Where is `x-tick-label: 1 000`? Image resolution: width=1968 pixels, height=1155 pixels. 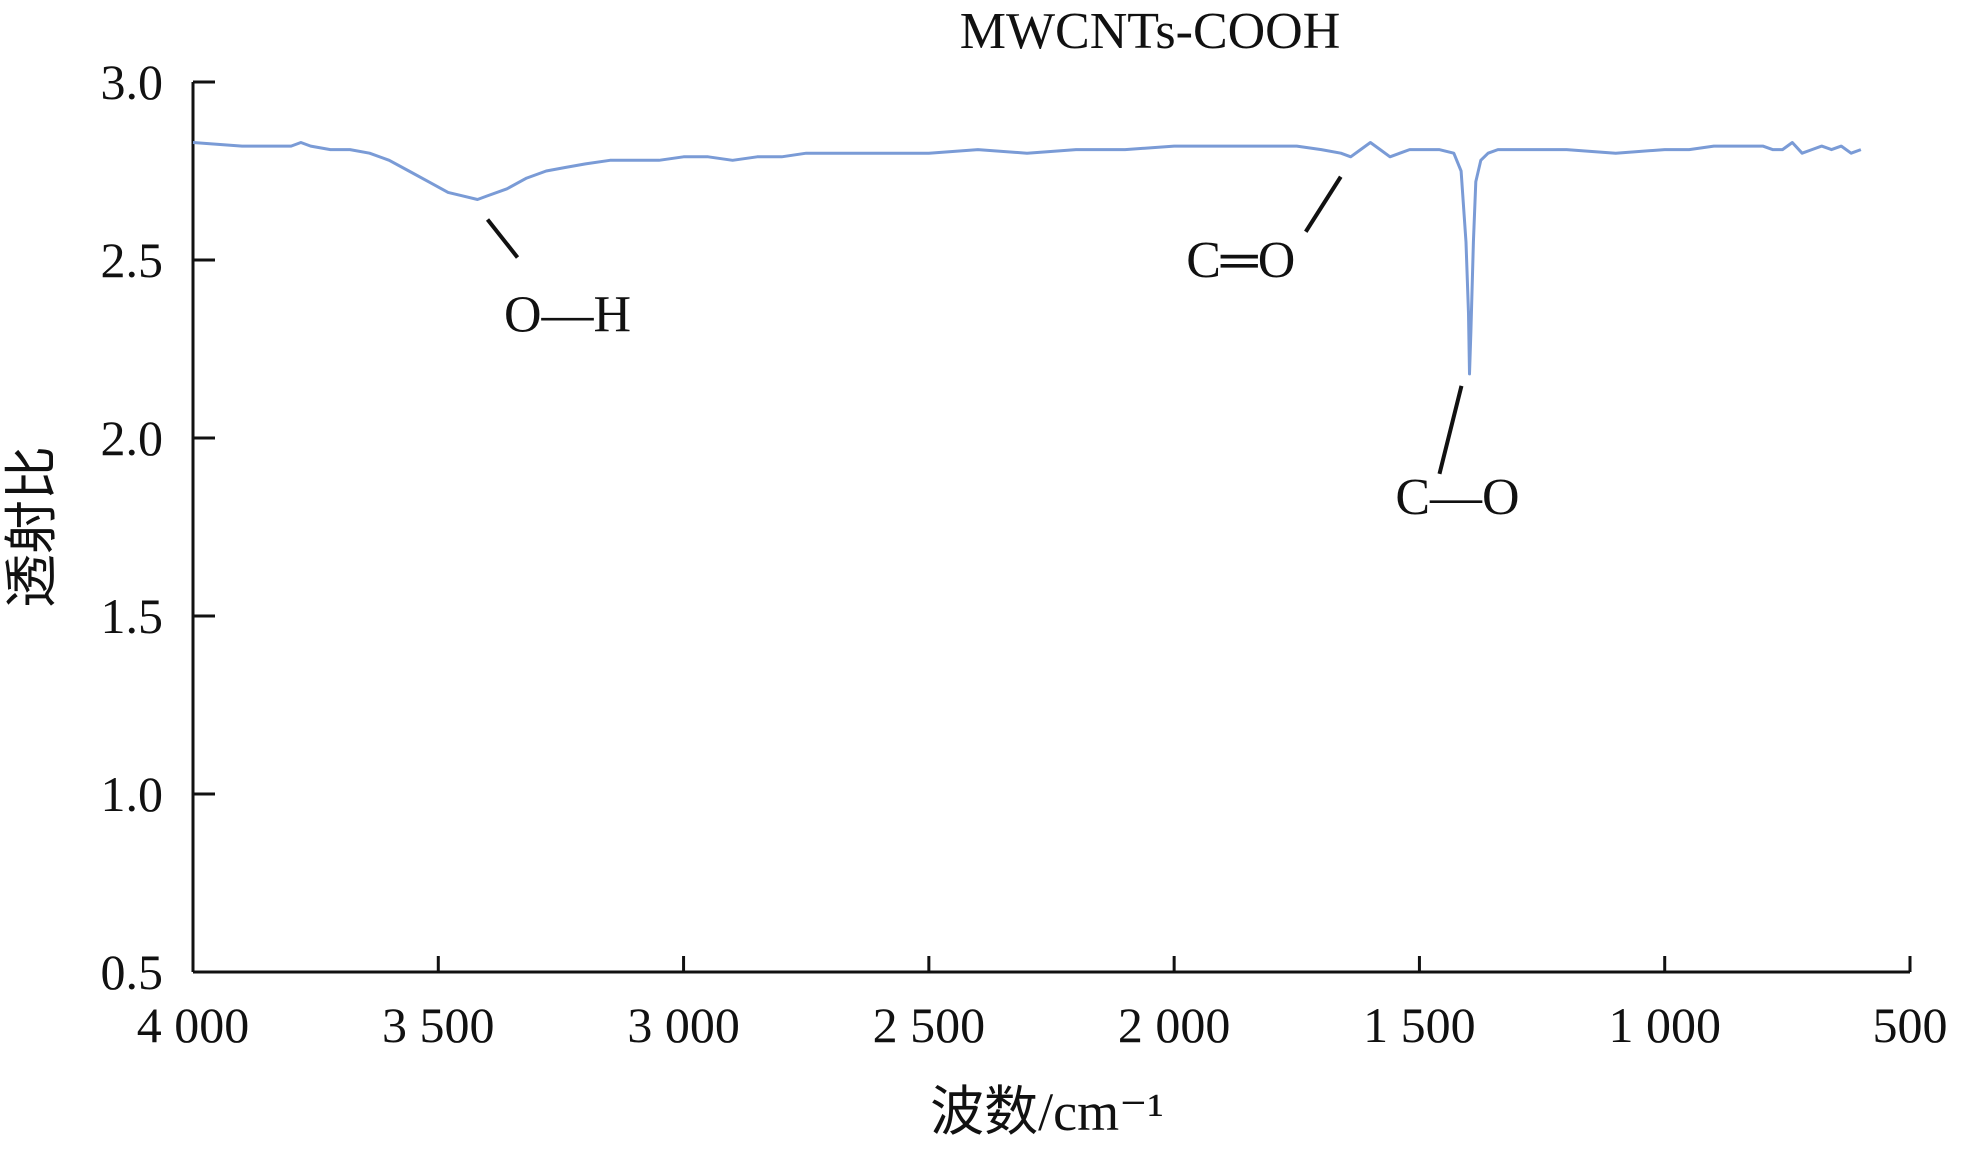 x-tick-label: 1 000 is located at coordinates (1664, 1025).